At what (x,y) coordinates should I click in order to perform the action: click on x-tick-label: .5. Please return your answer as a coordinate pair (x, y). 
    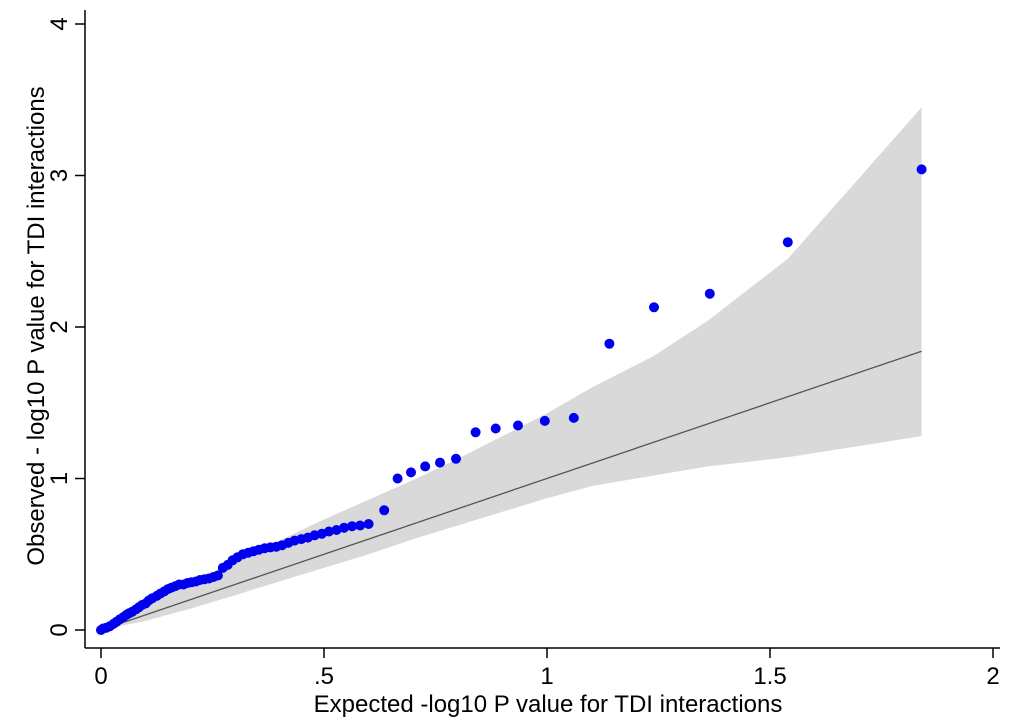
    Looking at the image, I should click on (324, 676).